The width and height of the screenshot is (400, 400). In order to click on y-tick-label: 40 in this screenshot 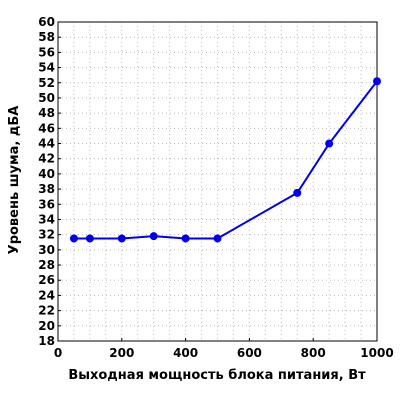, I will do `click(46, 174)`.